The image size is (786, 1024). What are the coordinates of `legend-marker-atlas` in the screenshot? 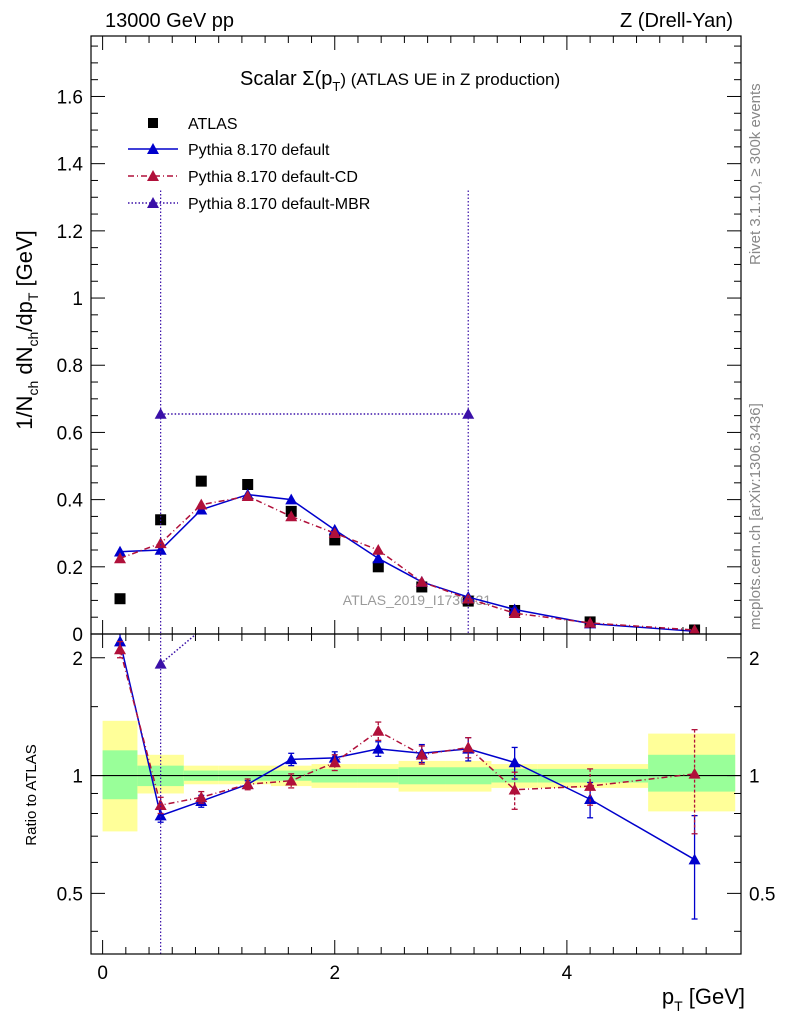 It's located at (153, 123).